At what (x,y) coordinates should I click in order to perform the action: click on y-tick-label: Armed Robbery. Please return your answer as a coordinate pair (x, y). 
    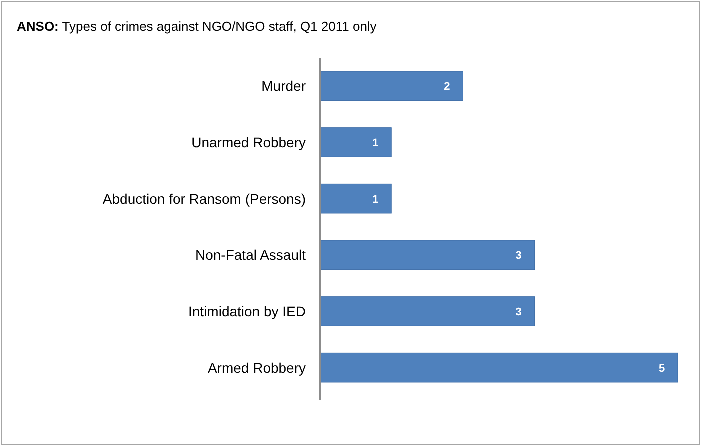
    Looking at the image, I should click on (257, 368).